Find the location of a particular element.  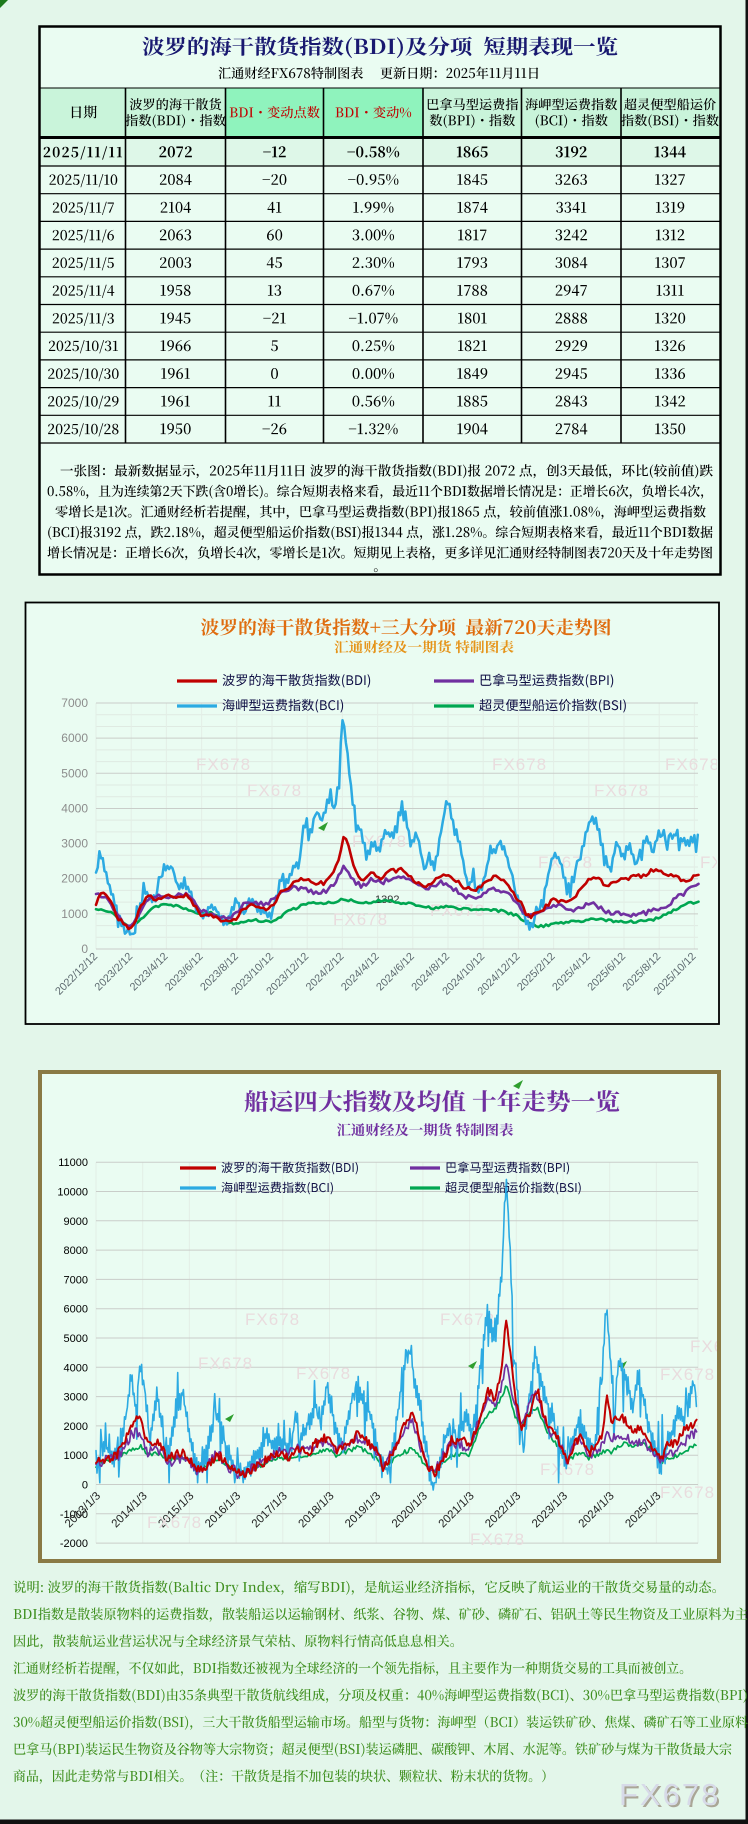

svg-text: 8000 is located at coordinates (76, 1251).